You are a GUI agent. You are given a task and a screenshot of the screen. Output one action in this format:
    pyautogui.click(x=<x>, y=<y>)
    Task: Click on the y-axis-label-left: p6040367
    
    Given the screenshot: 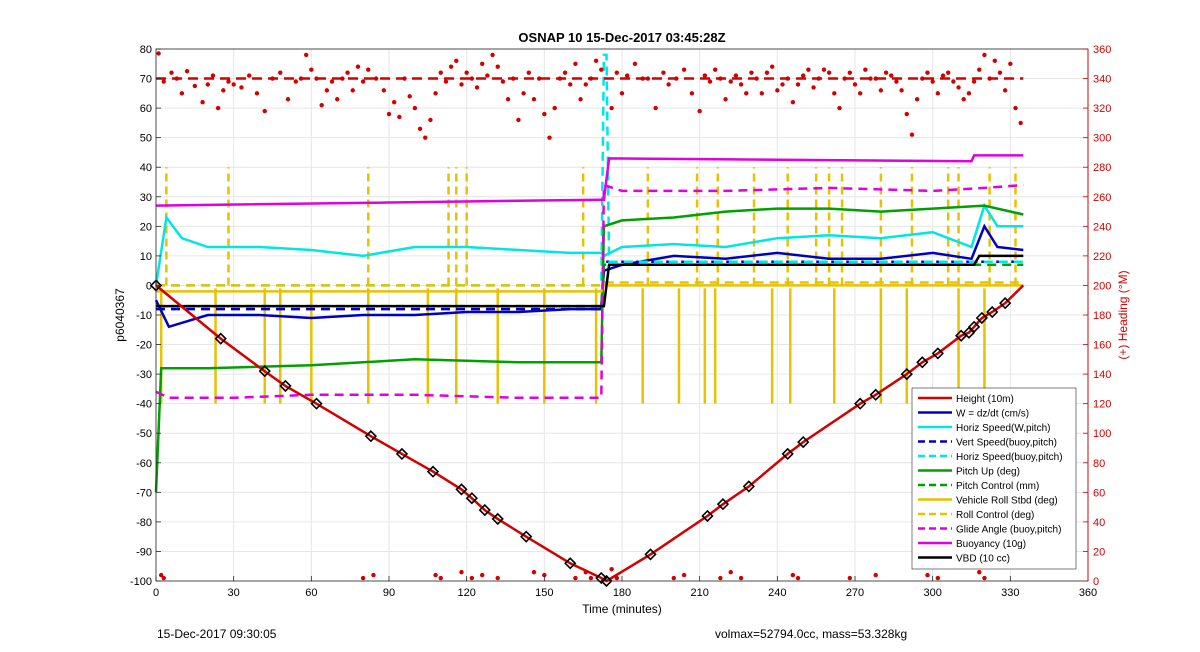 What is the action you would take?
    pyautogui.click(x=120, y=315)
    